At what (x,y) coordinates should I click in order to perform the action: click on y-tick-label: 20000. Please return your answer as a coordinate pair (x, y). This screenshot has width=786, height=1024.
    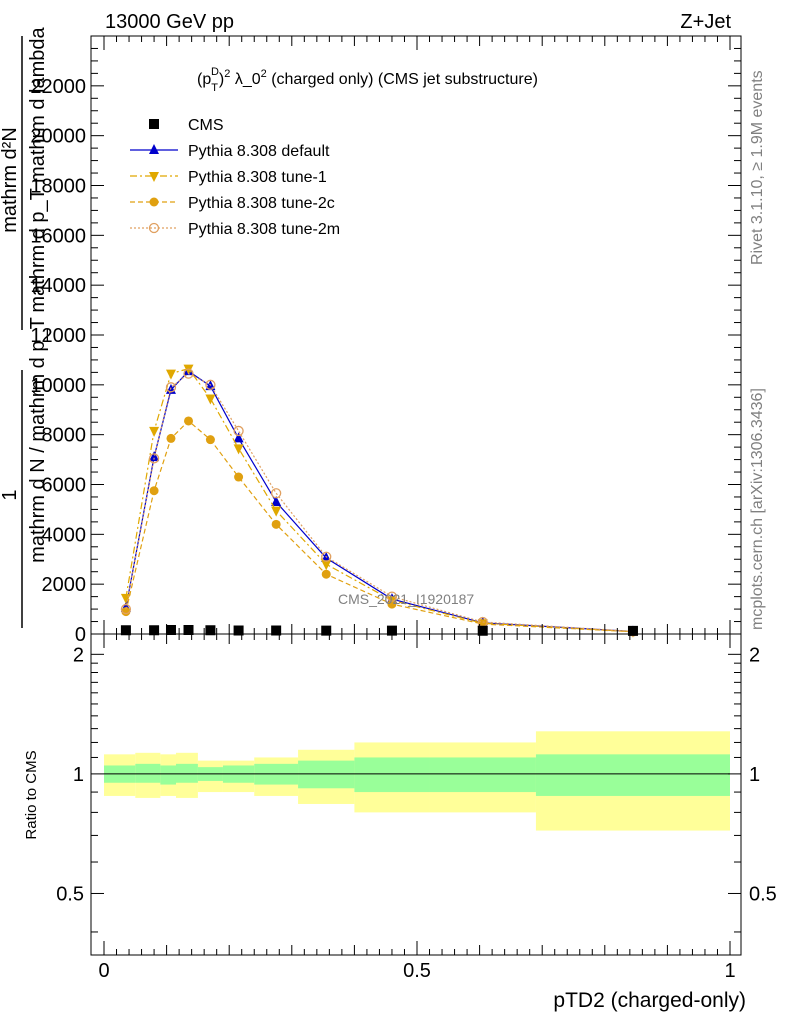
    Looking at the image, I should click on (58, 137).